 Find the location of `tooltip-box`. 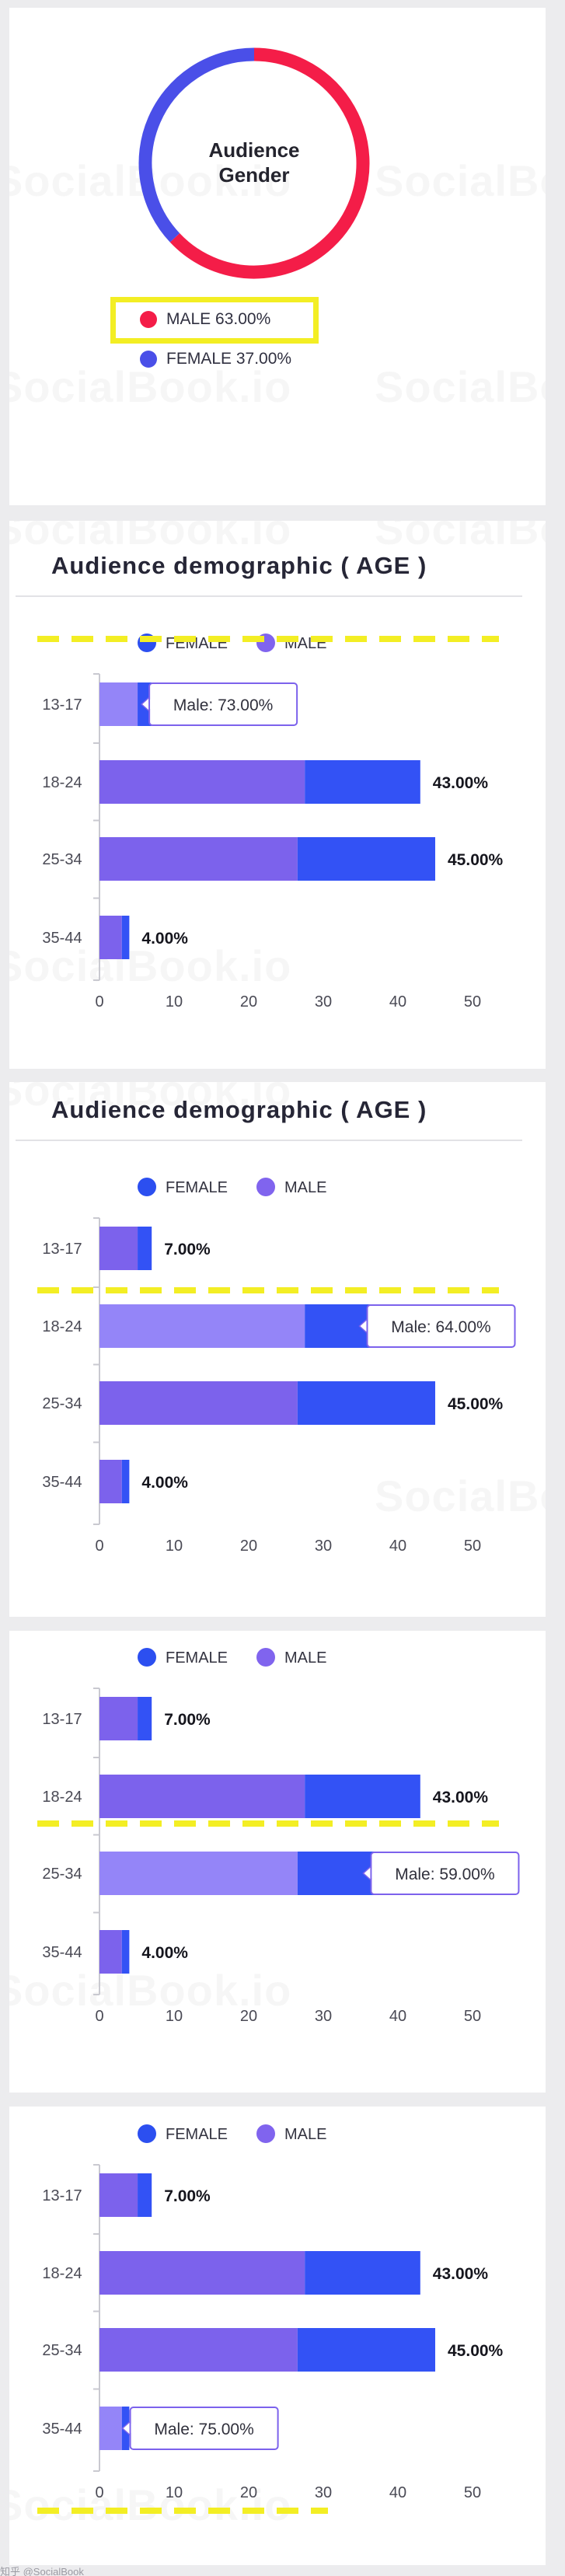

tooltip-box is located at coordinates (223, 704).